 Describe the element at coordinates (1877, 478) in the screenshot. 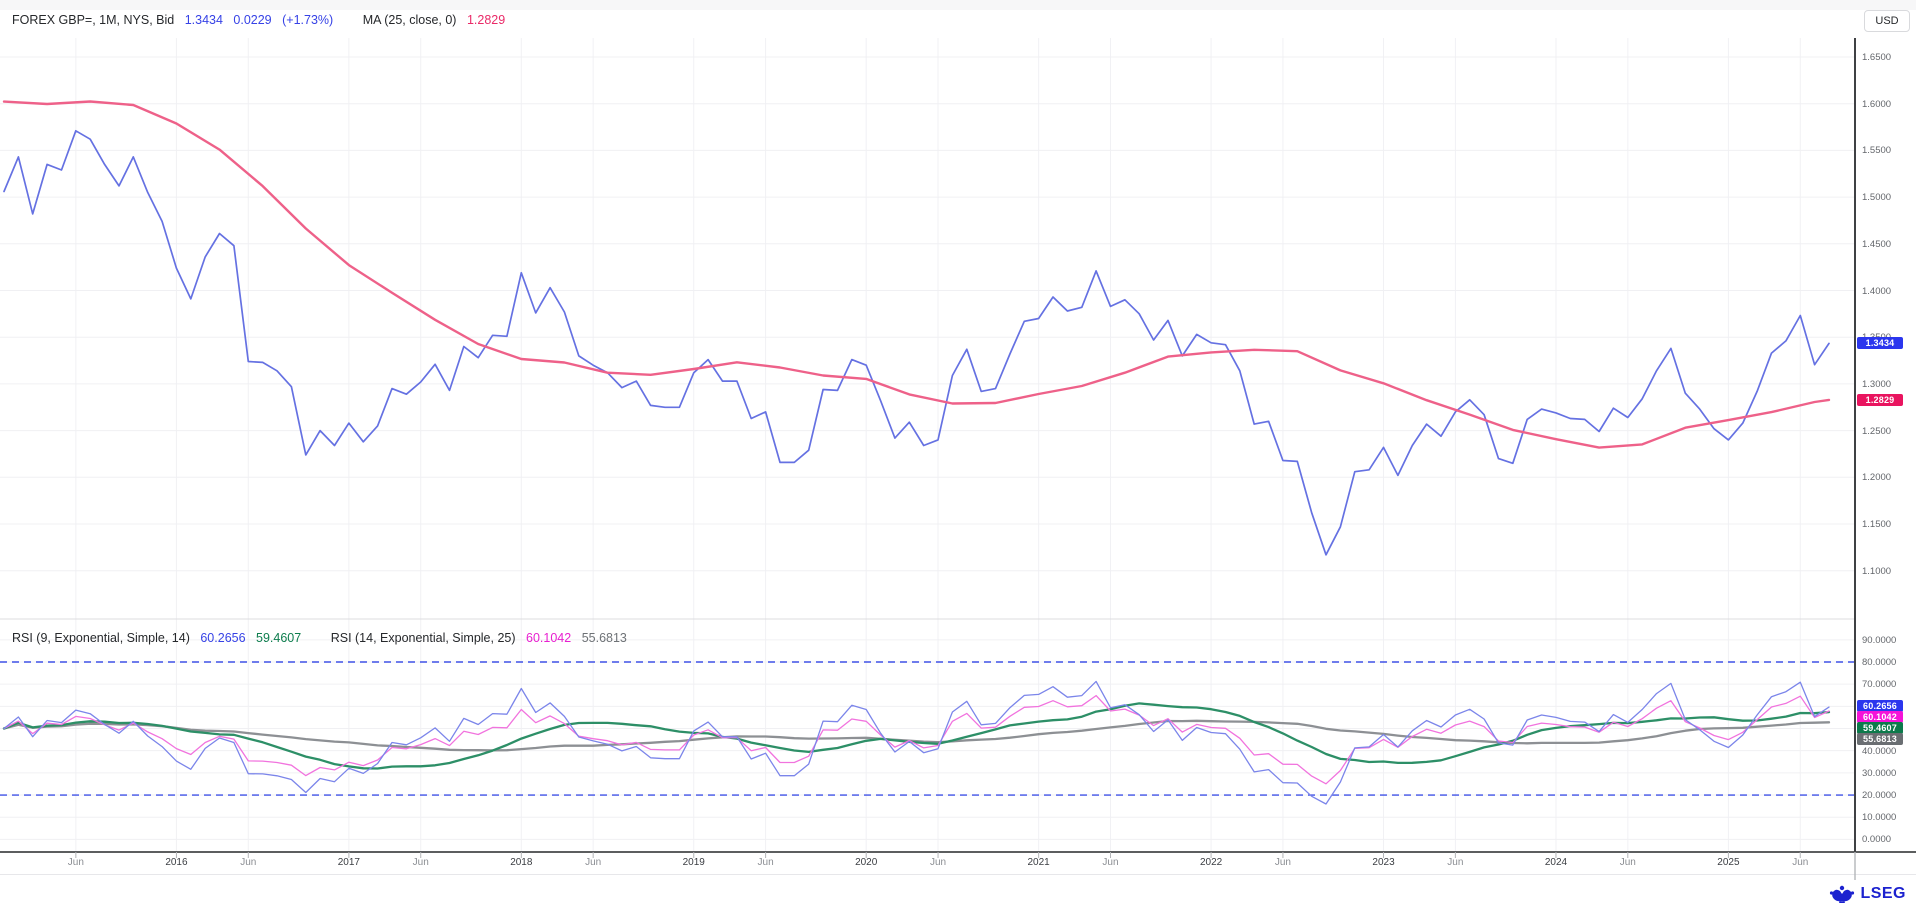

I see `price-axis-label: 1.2000` at that location.